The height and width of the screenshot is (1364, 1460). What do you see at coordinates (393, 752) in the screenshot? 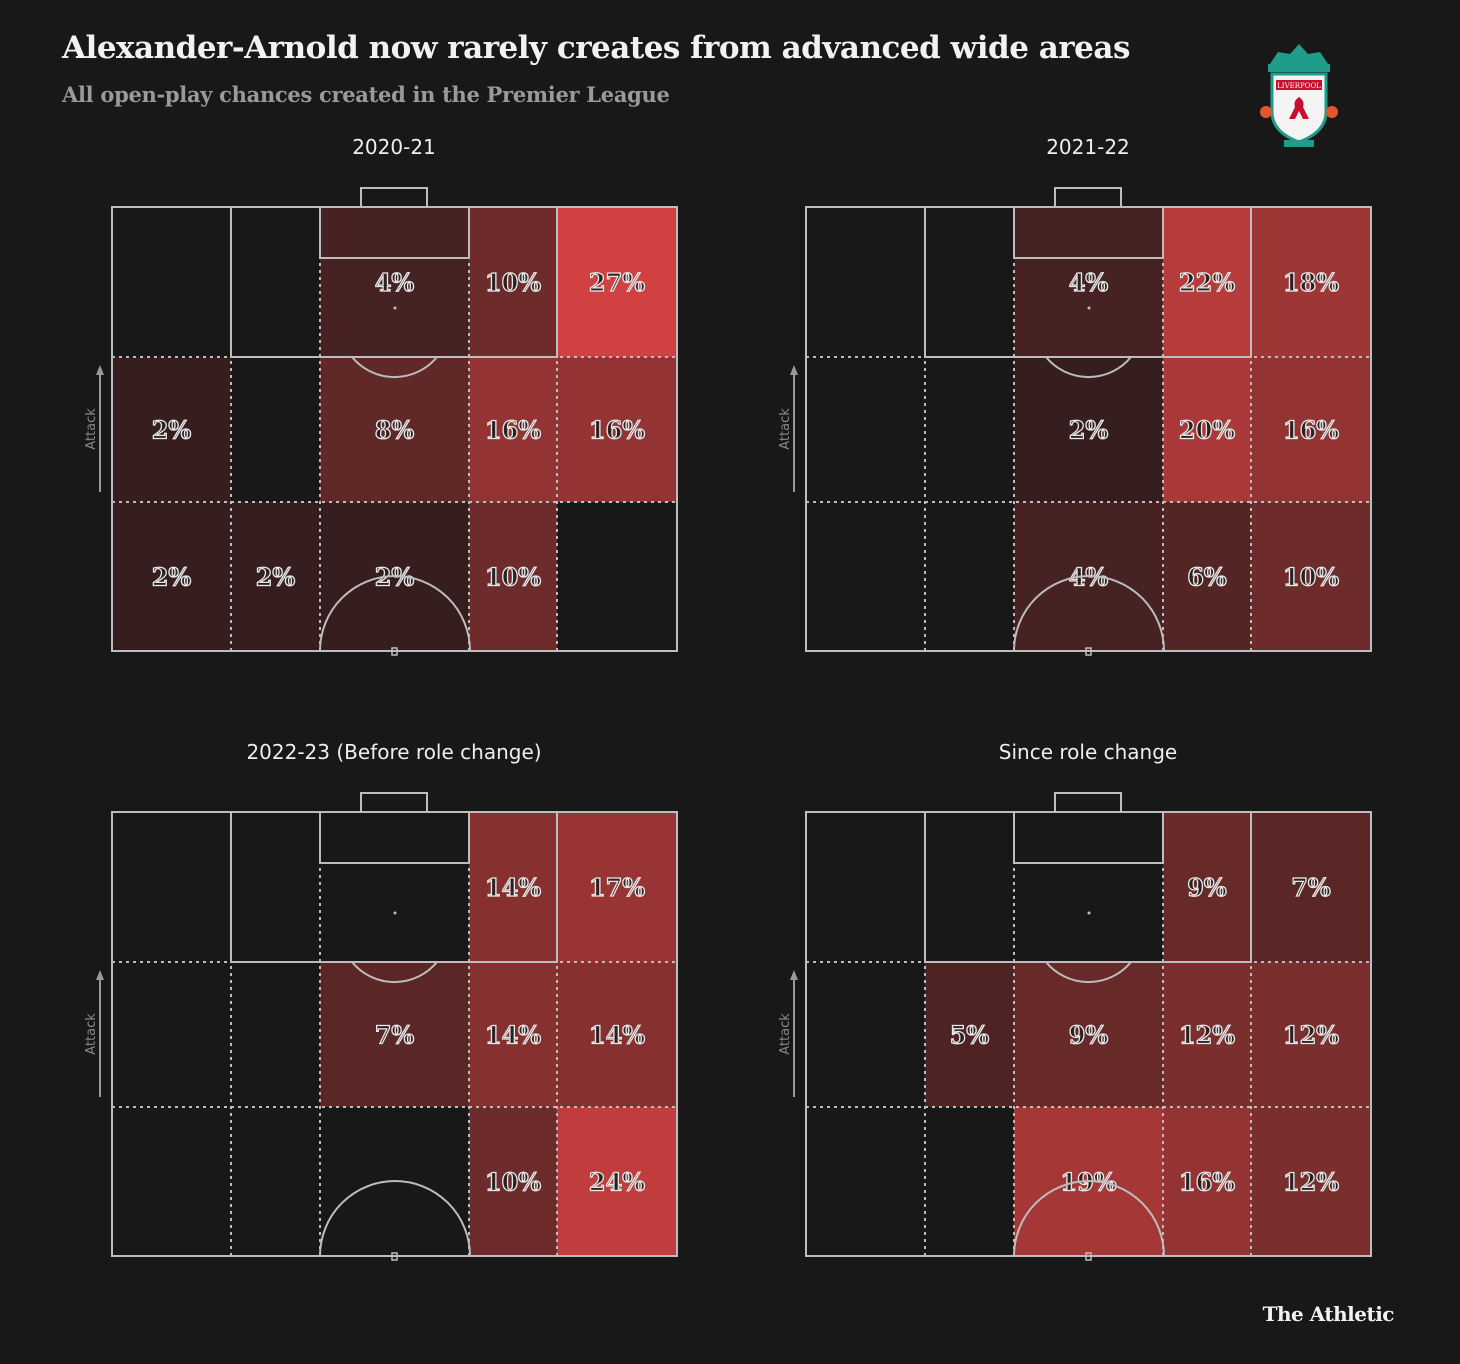
I see `panel-title: 2022-23 (Before role change)` at bounding box center [393, 752].